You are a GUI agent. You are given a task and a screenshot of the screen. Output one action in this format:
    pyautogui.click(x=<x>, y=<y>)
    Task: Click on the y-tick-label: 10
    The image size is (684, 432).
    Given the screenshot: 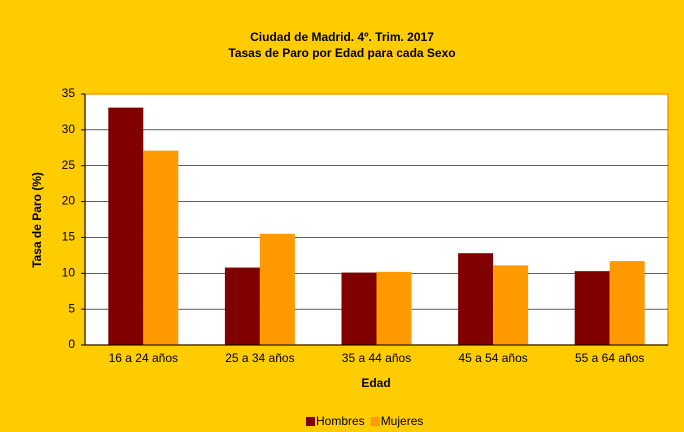 What is the action you would take?
    pyautogui.click(x=69, y=272)
    